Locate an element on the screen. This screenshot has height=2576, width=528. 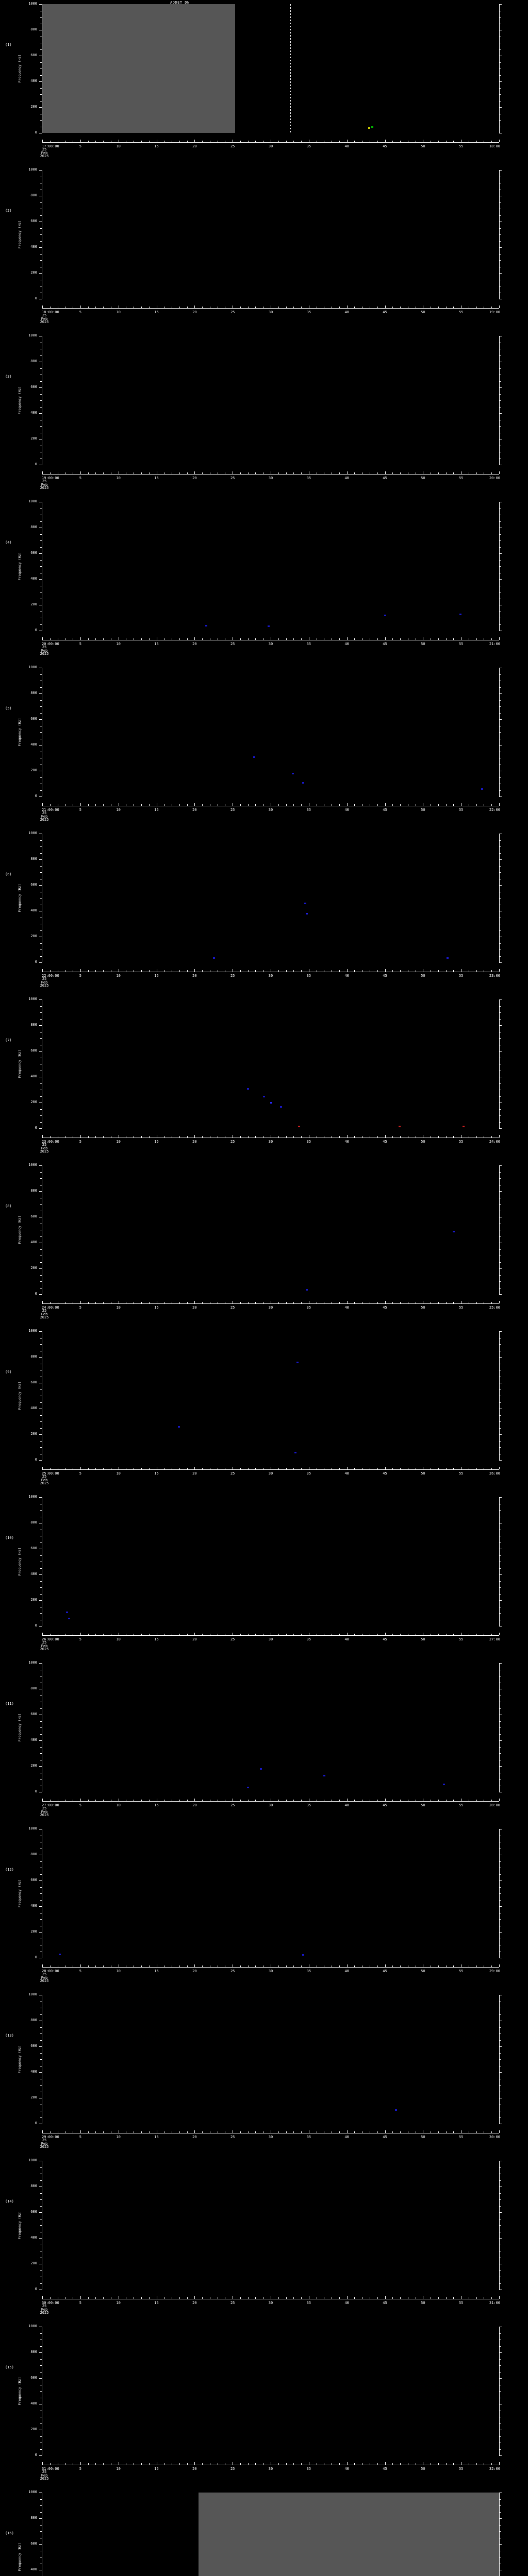
x-tick-label: 15 is located at coordinates (156, 2469).